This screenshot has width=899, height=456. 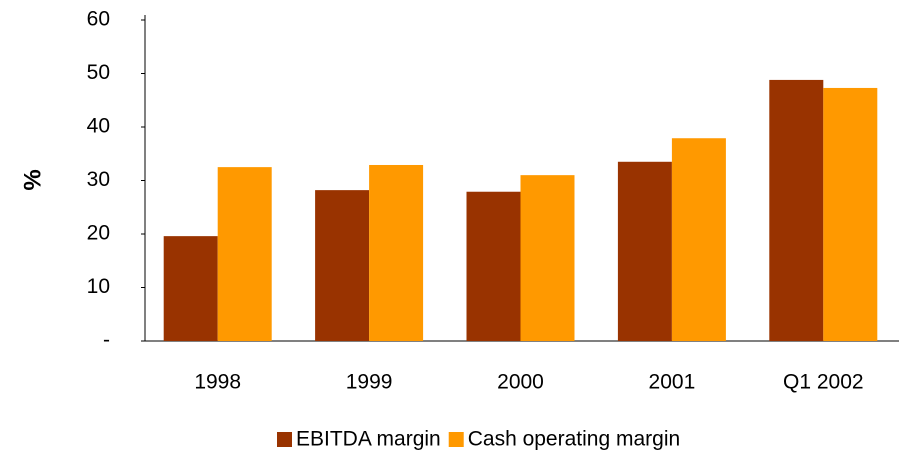 What do you see at coordinates (823, 382) in the screenshot?
I see `x-tick-label: Q1 2002` at bounding box center [823, 382].